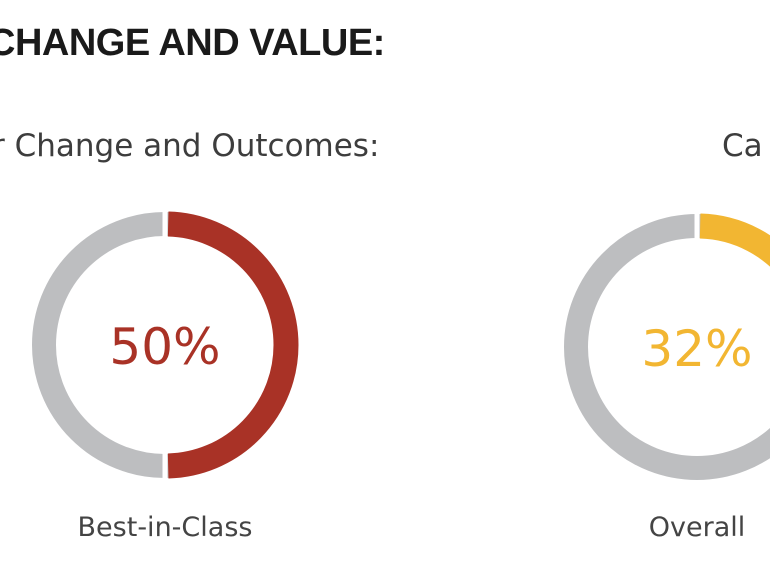  I want to click on right-chart-heading: Ca, so click(742, 146).